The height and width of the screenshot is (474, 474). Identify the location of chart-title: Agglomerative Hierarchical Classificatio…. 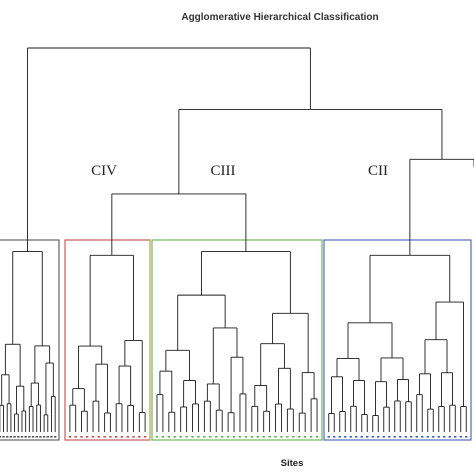
(279, 17).